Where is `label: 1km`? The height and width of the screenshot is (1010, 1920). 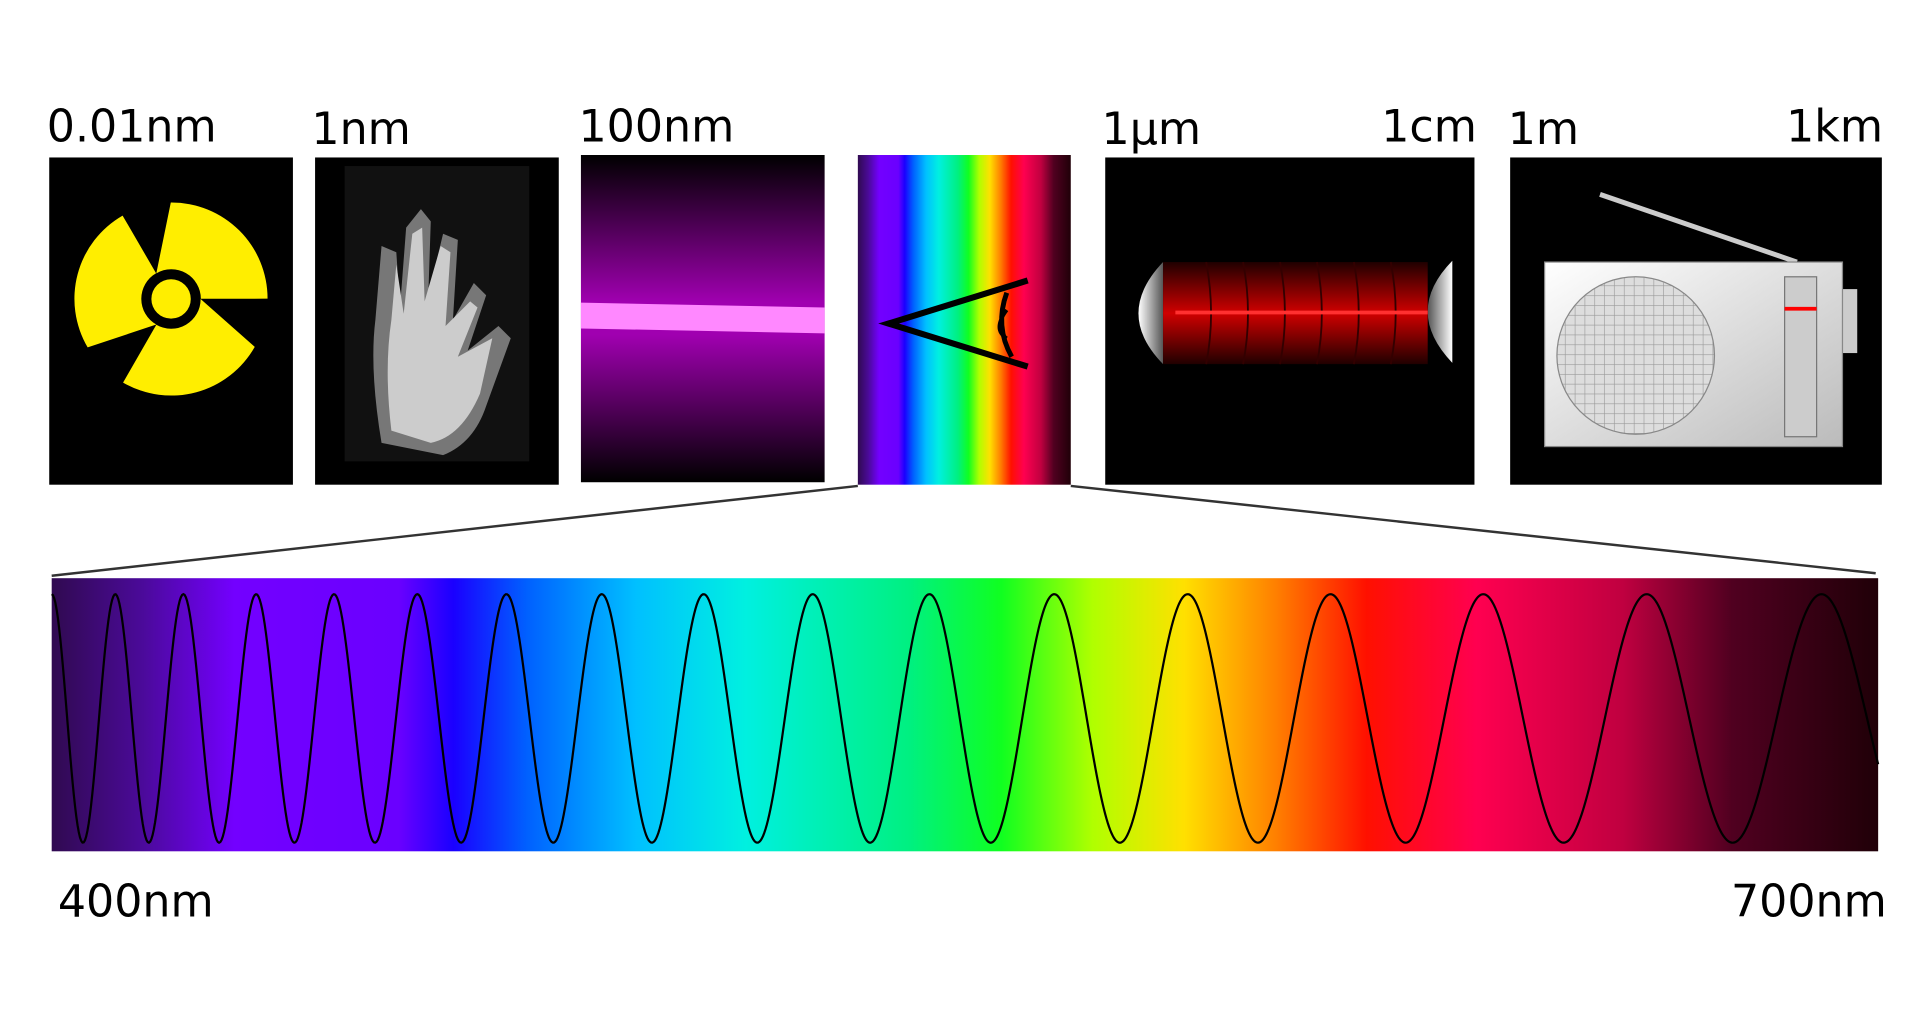 label: 1km is located at coordinates (1834, 126).